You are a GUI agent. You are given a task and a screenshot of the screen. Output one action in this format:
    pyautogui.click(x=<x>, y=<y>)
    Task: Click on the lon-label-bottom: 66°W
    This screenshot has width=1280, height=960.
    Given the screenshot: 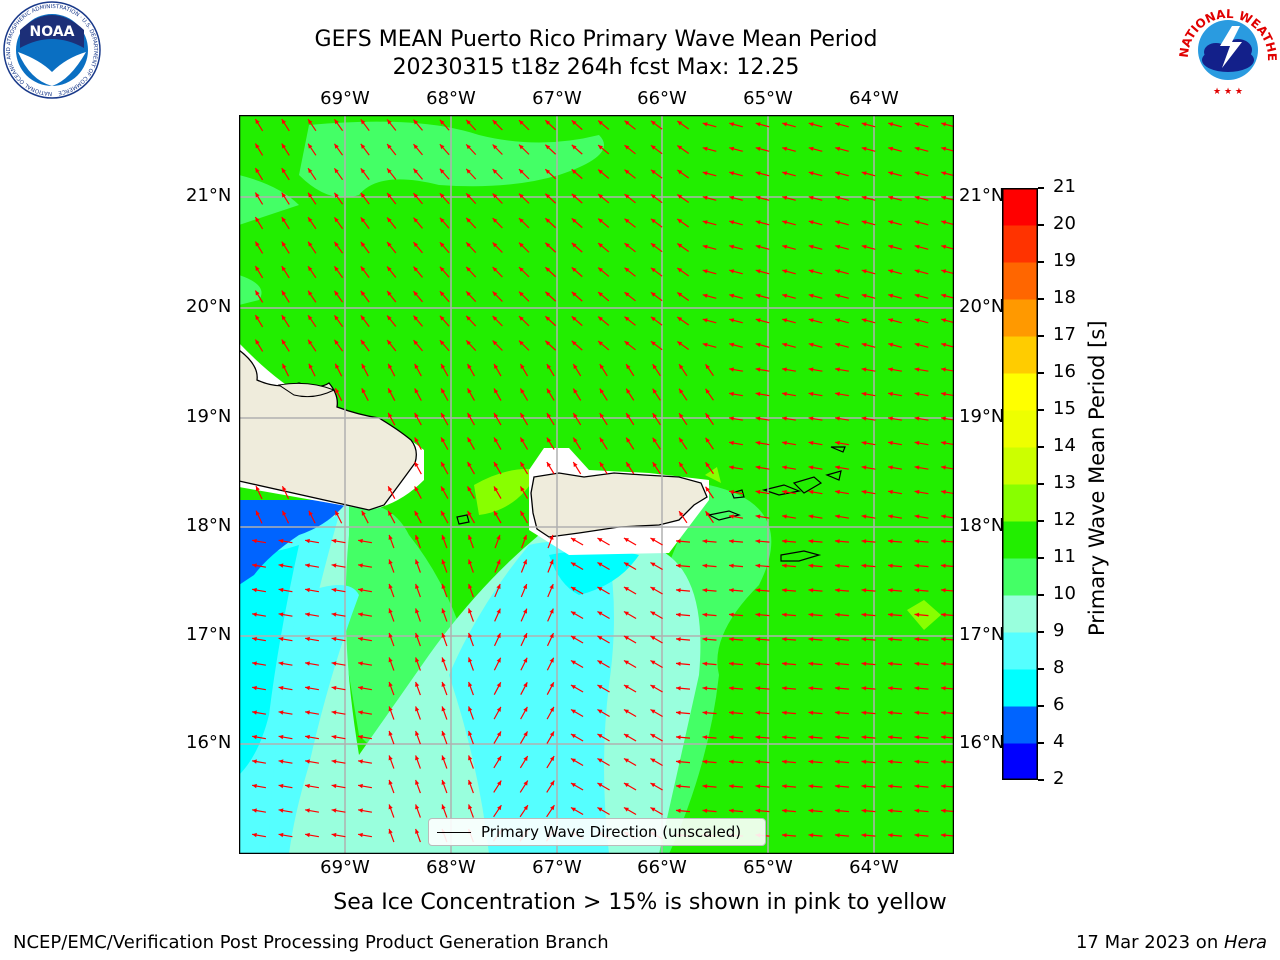 What is the action you would take?
    pyautogui.click(x=662, y=867)
    